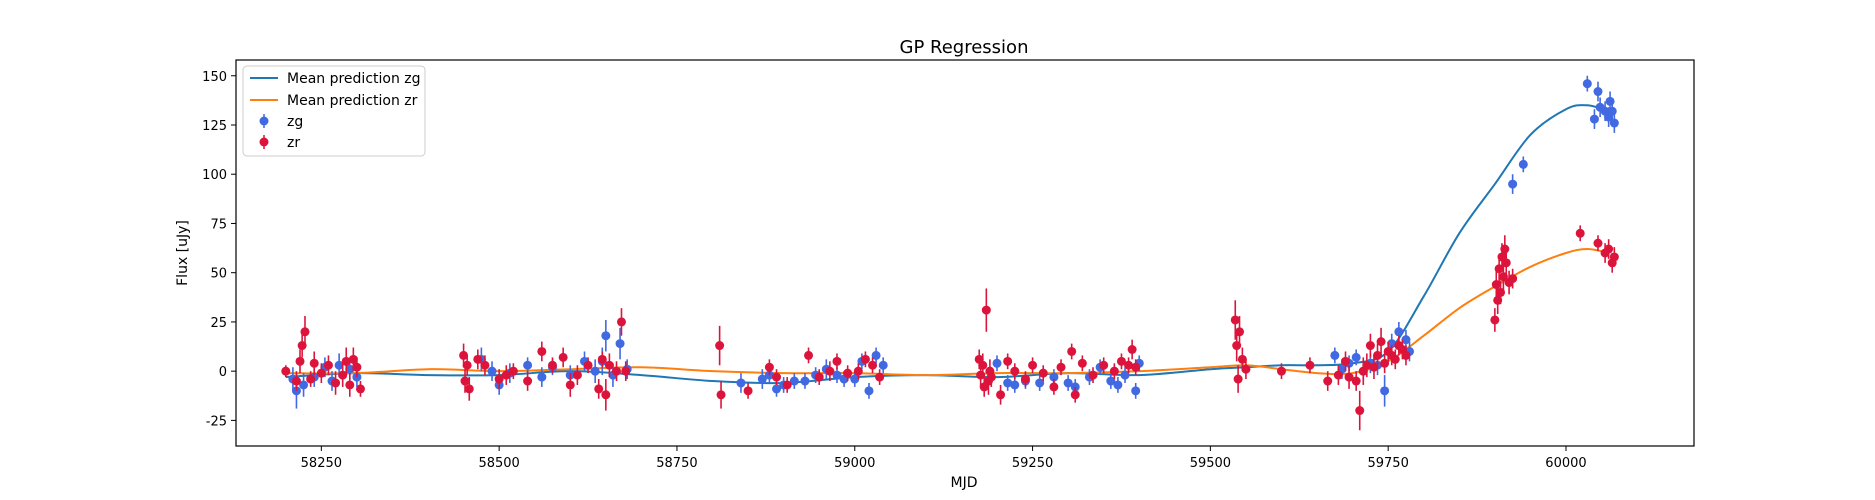 The image size is (1875, 500). I want to click on x-tick-label: 59000, so click(854, 463).